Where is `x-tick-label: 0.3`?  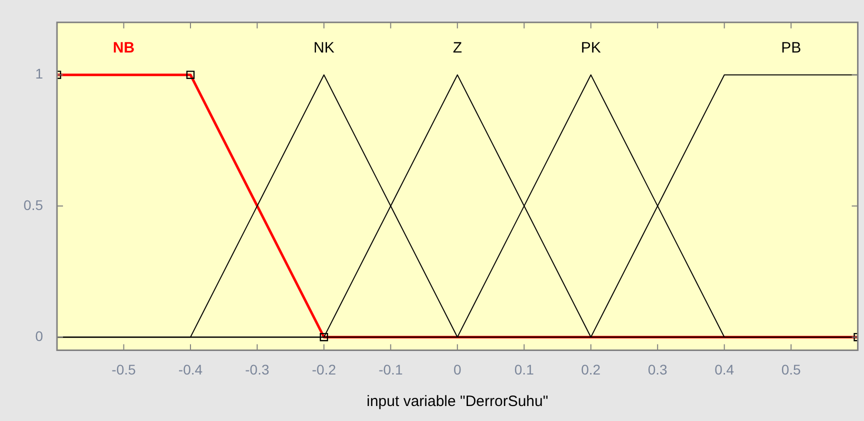
x-tick-label: 0.3 is located at coordinates (658, 369).